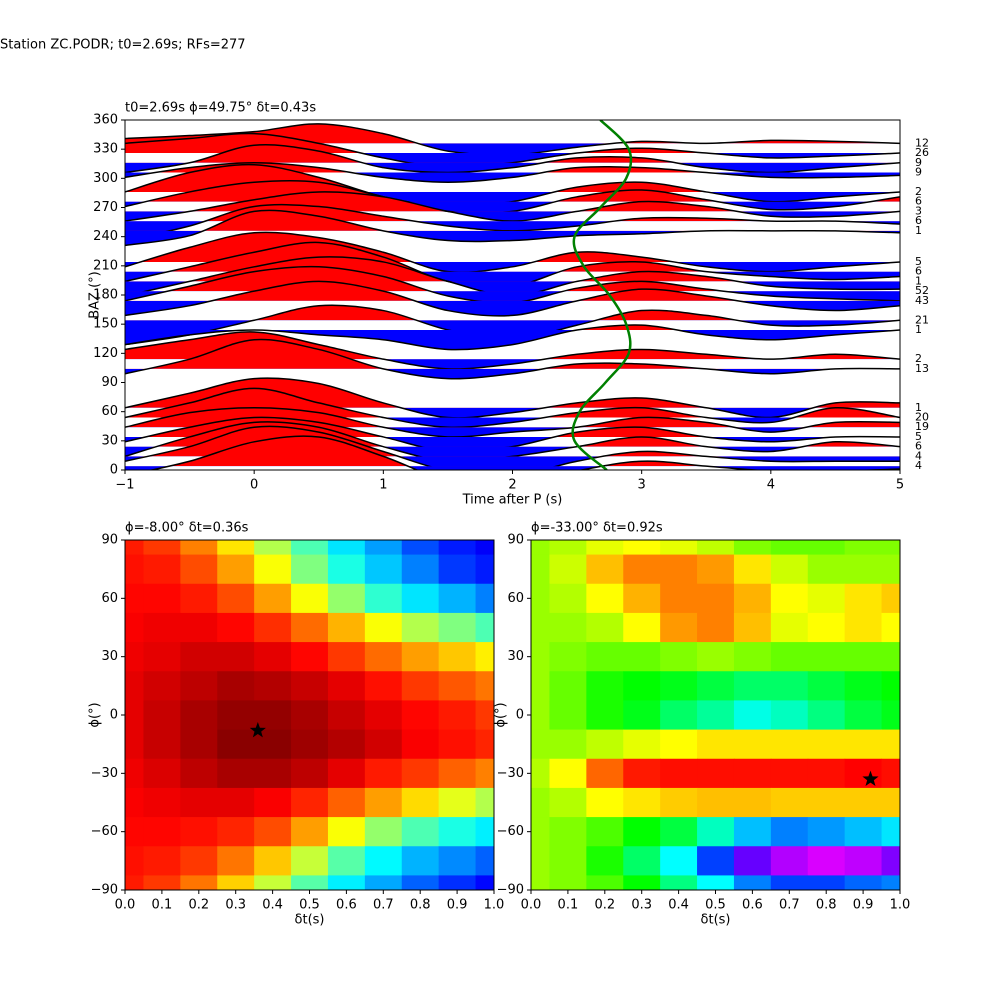 The width and height of the screenshot is (1000, 1000). What do you see at coordinates (512, 485) in the screenshot?
I see `x-tick-label: 2` at bounding box center [512, 485].